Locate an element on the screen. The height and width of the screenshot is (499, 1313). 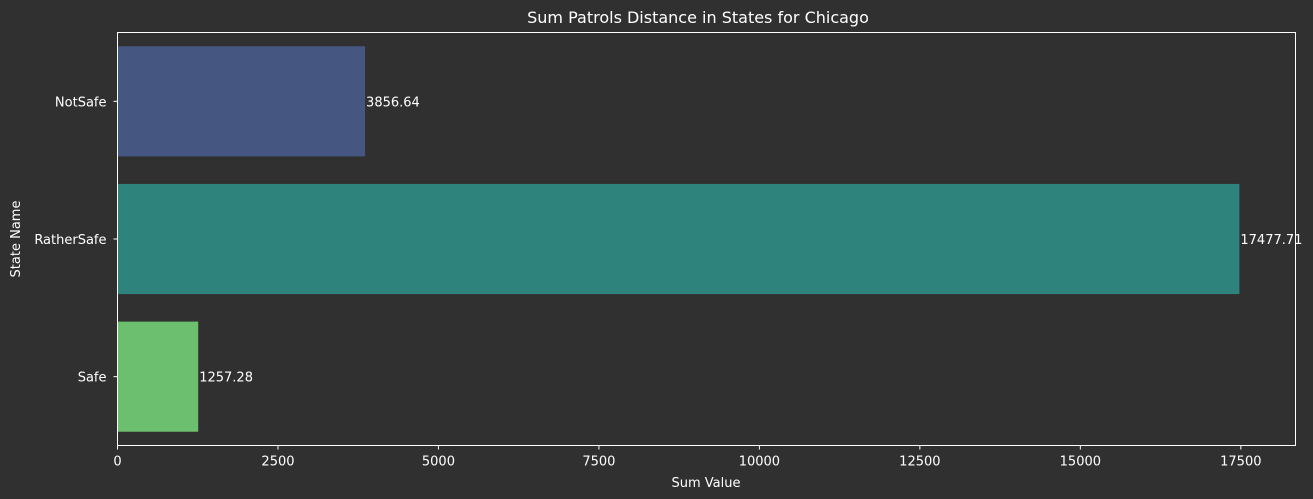
x-tick-label-15000: 15000 is located at coordinates (1080, 462).